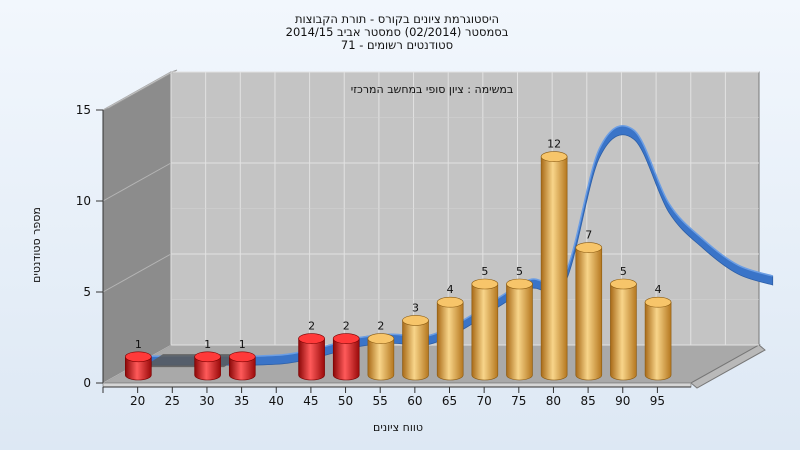 Image resolution: width=800 pixels, height=454 pixels. What do you see at coordinates (397, 45) in the screenshot?
I see `title-line-3: סטודנטים רשומים - 71` at bounding box center [397, 45].